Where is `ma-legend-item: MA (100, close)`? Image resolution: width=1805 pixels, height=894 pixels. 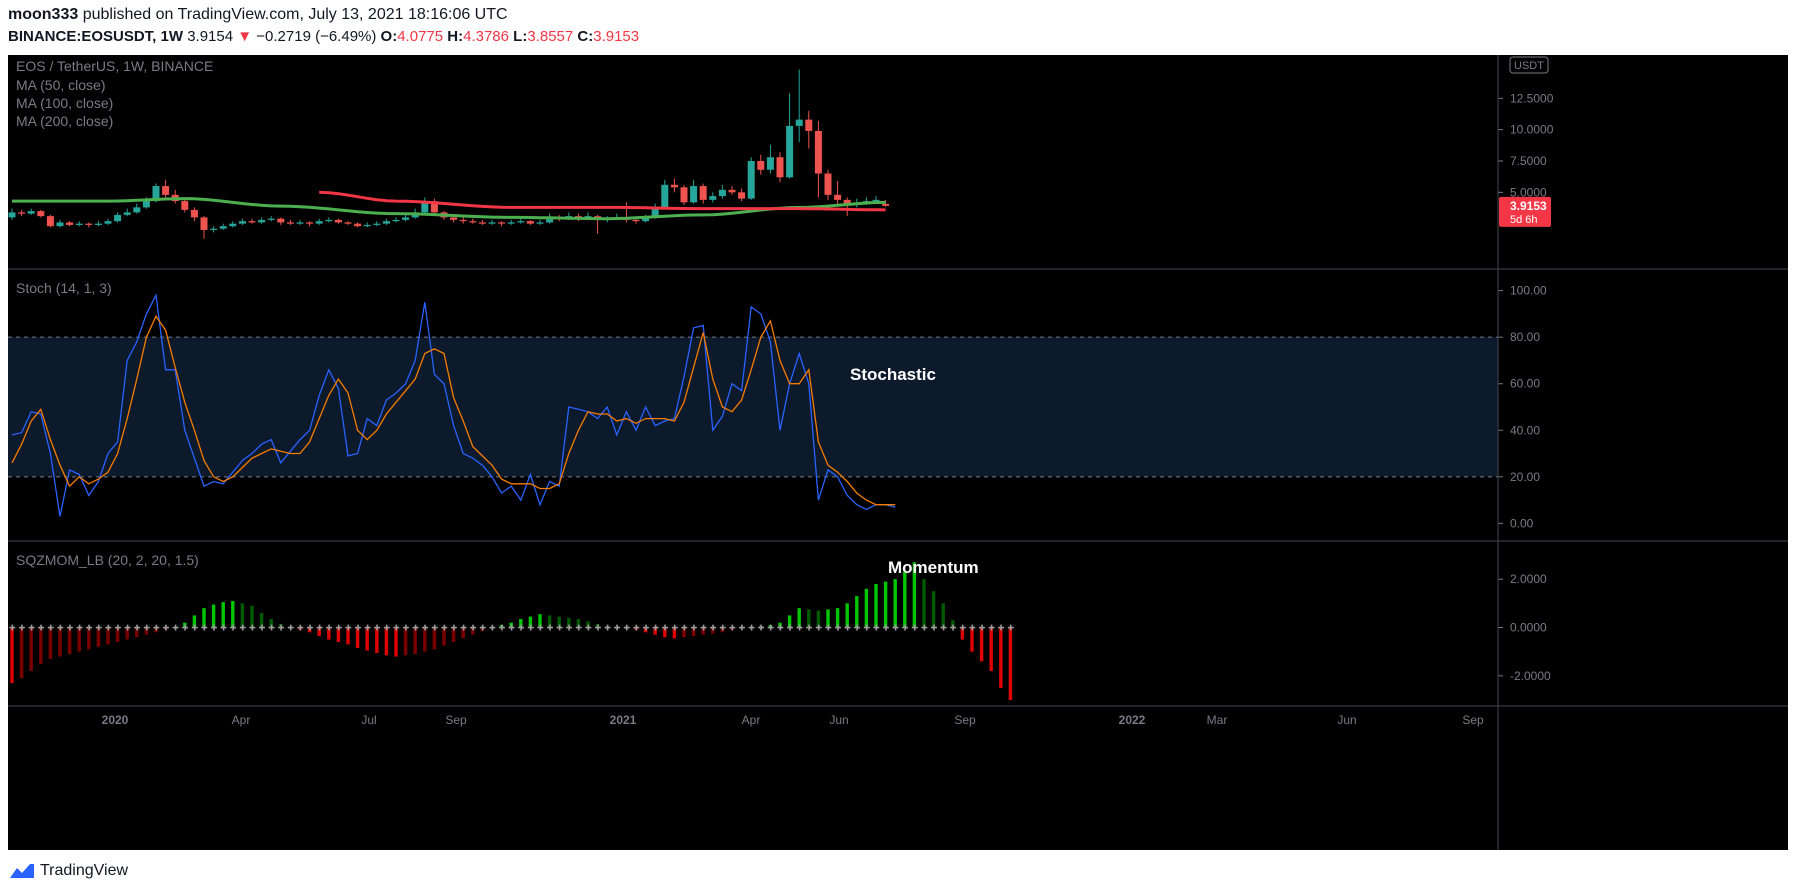
ma-legend-item: MA (100, close) is located at coordinates (64, 103).